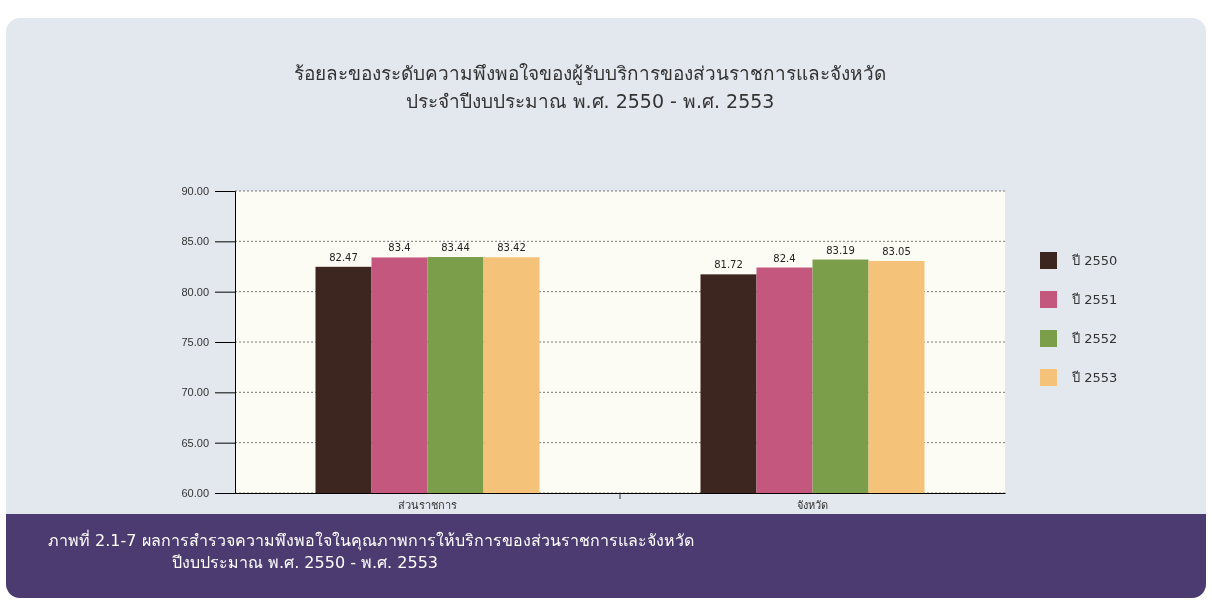  Describe the element at coordinates (511, 248) in the screenshot. I see `data-label: 83.42` at that location.